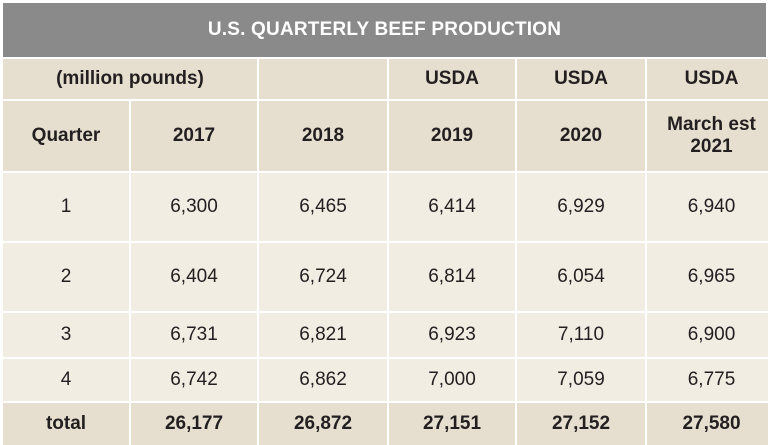 This screenshot has height=445, width=768. What do you see at coordinates (384, 30) in the screenshot?
I see `table-title: U.S. QUARTERLY BEEF PRODUCTION` at bounding box center [384, 30].